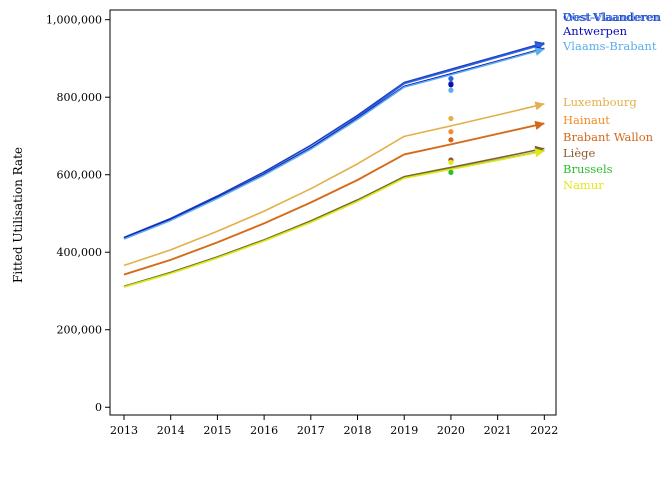 The width and height of the screenshot is (672, 480). Describe the element at coordinates (171, 430) in the screenshot. I see `x-tick-label: 2014` at that location.